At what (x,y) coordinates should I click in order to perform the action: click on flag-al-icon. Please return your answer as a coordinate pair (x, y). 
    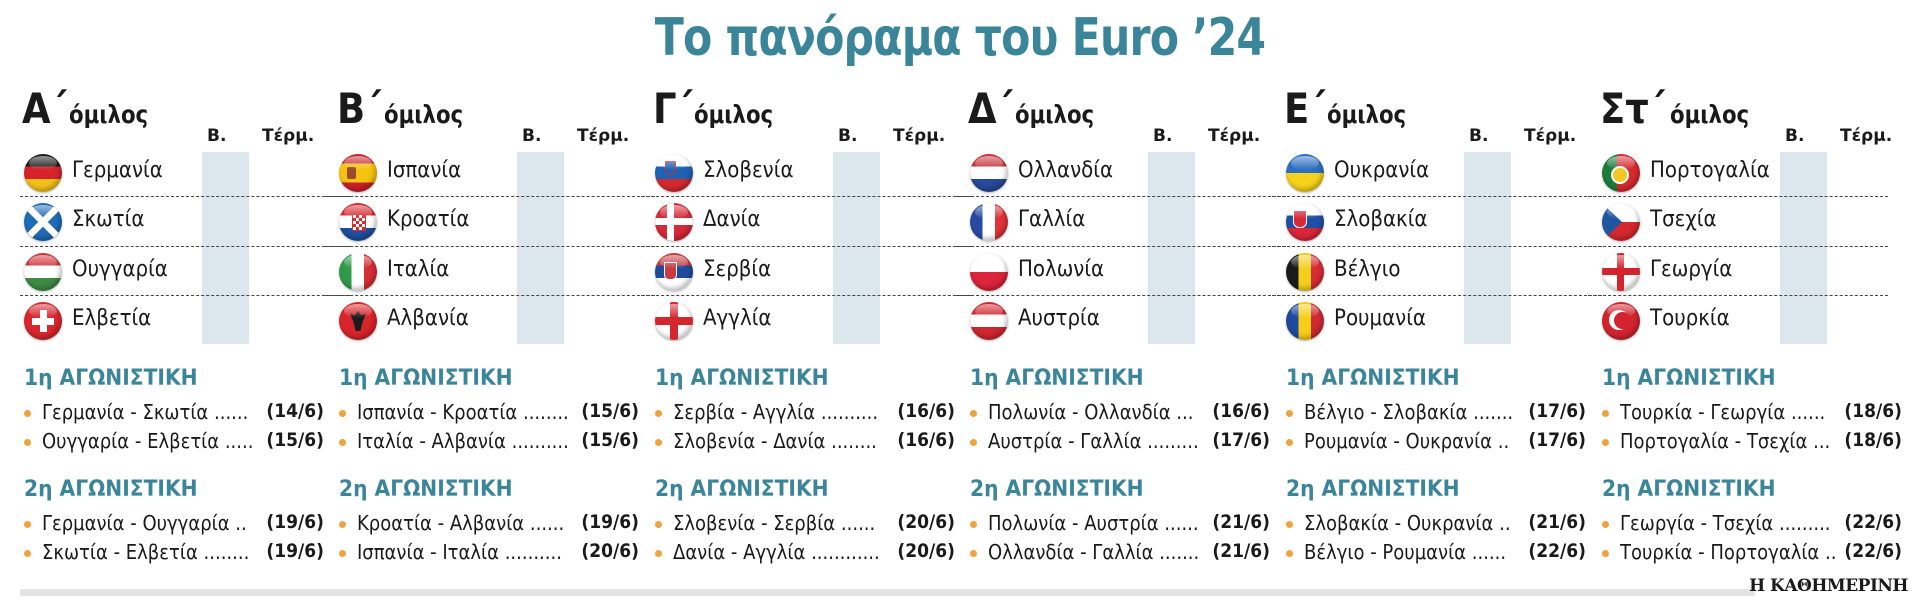
    Looking at the image, I should click on (358, 321).